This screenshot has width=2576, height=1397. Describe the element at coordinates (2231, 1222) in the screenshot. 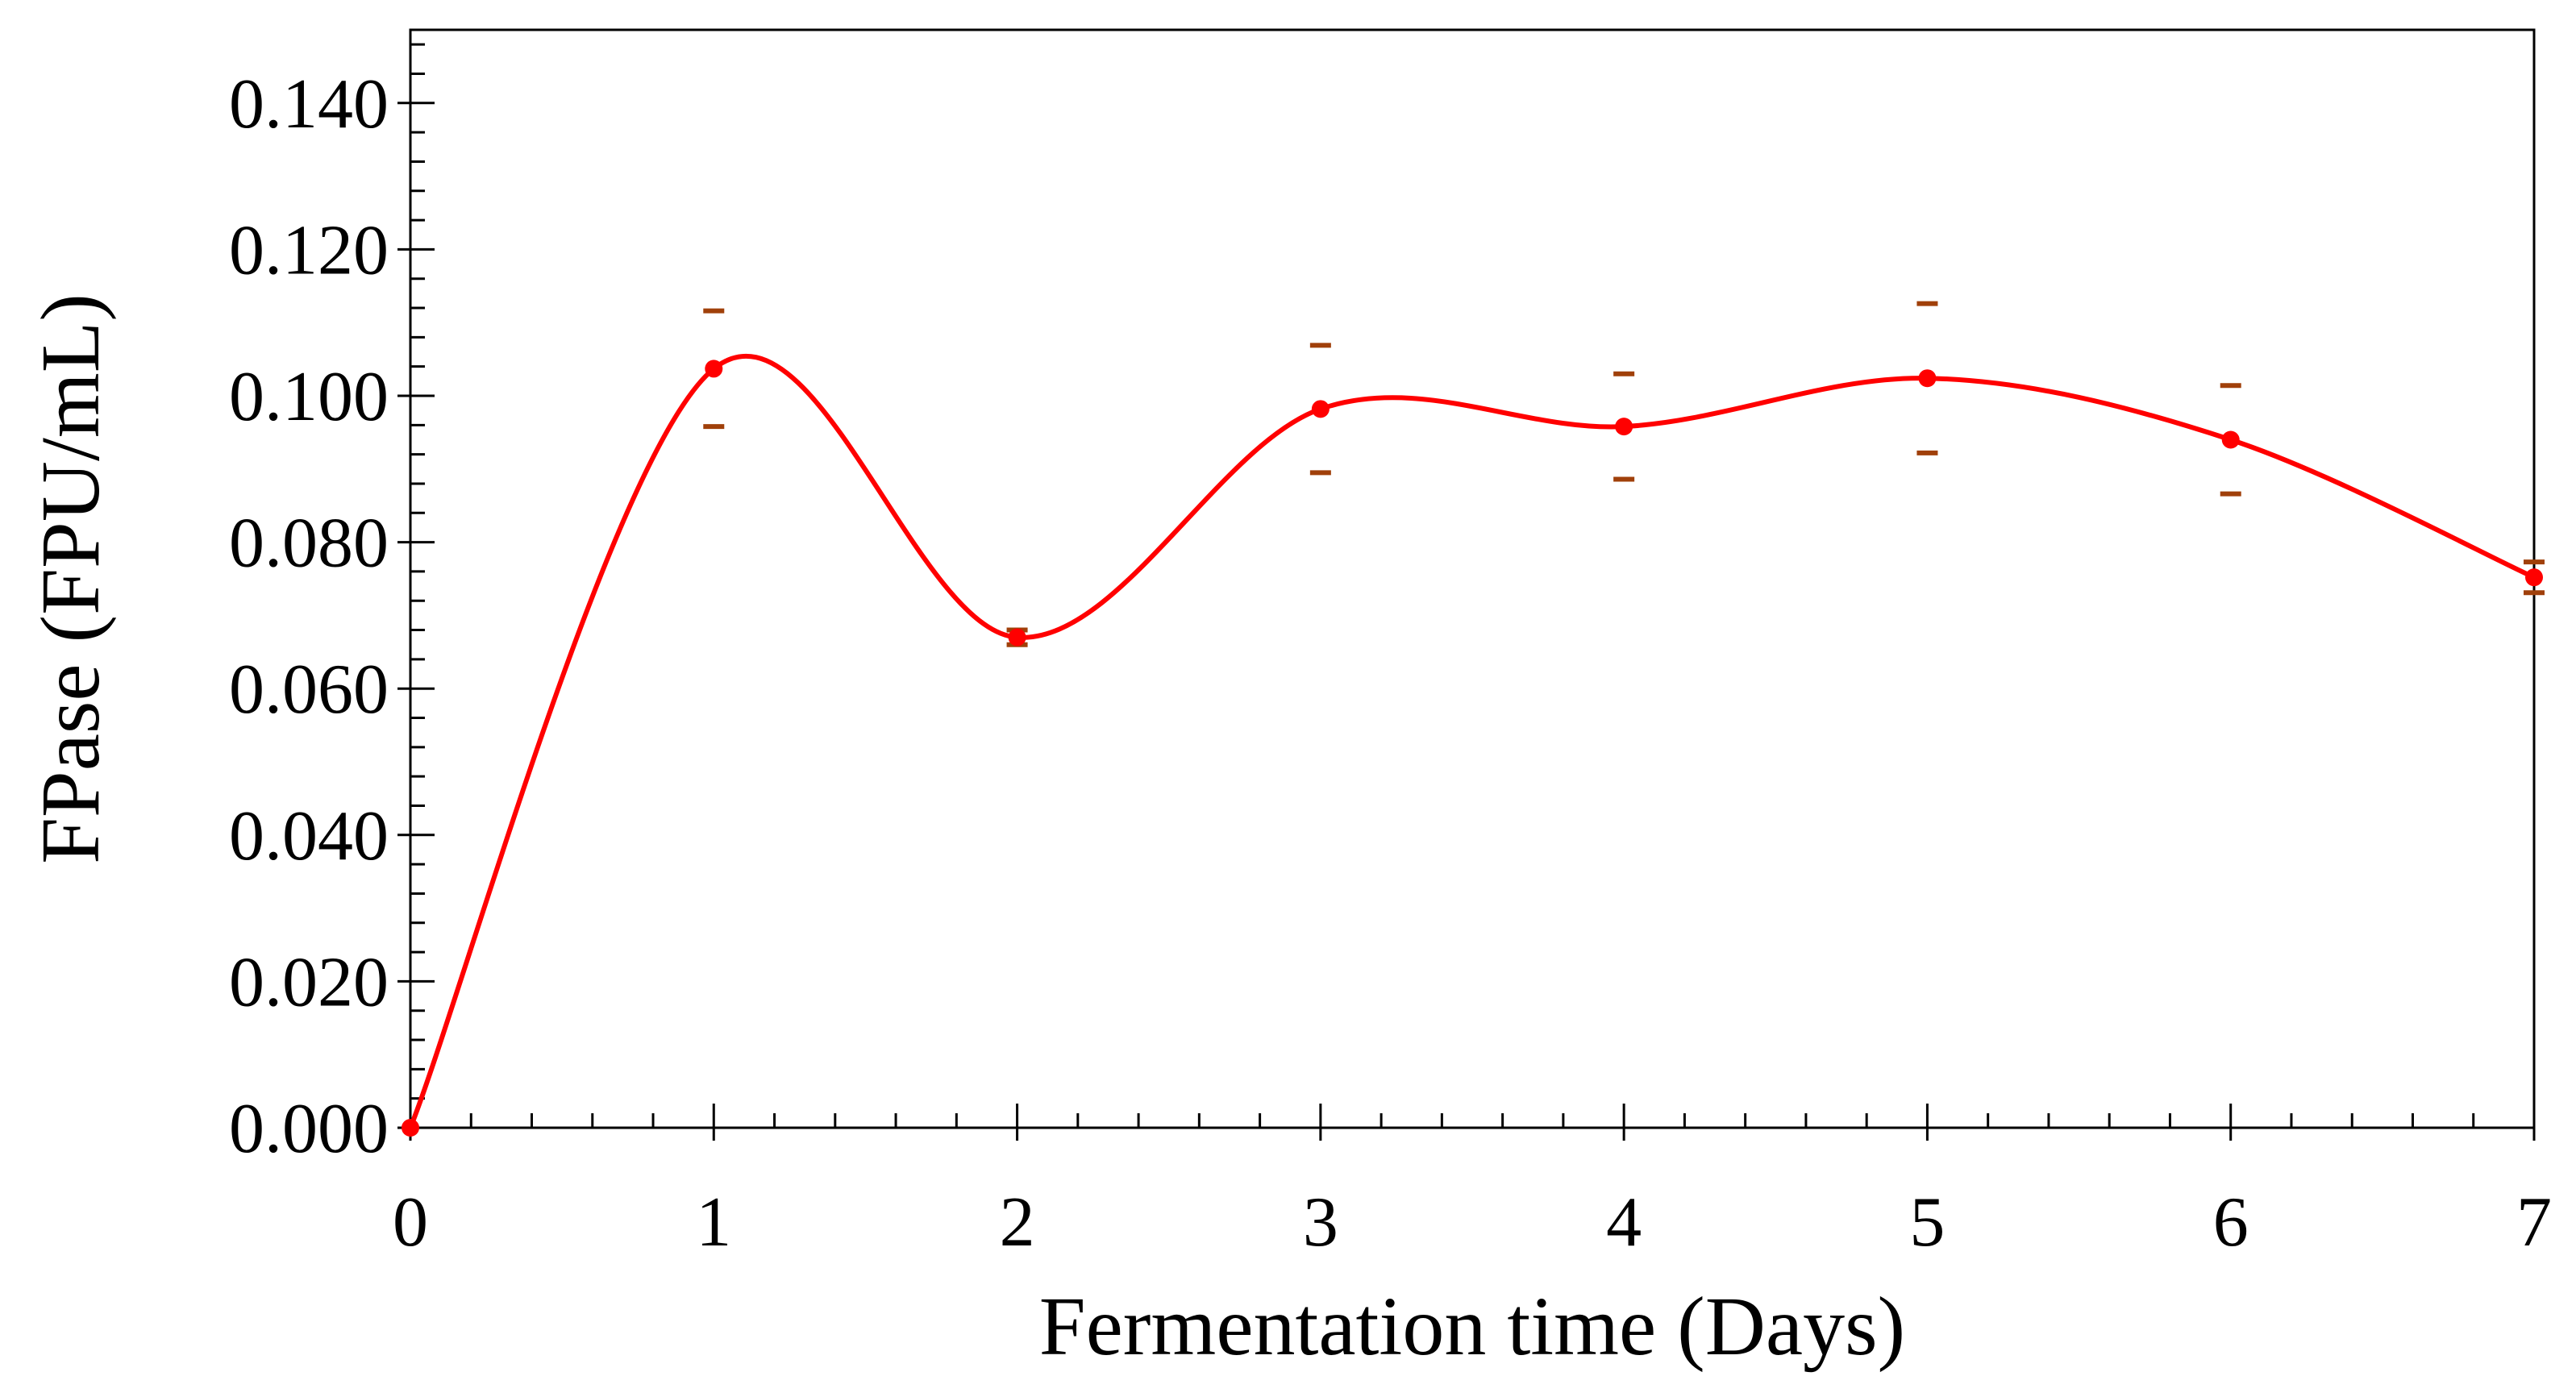

I see `x-tick-label: 6` at that location.